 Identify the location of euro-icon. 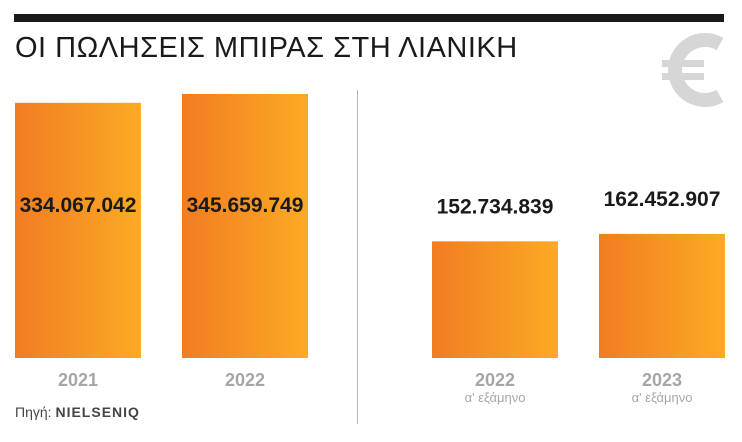
(693, 70).